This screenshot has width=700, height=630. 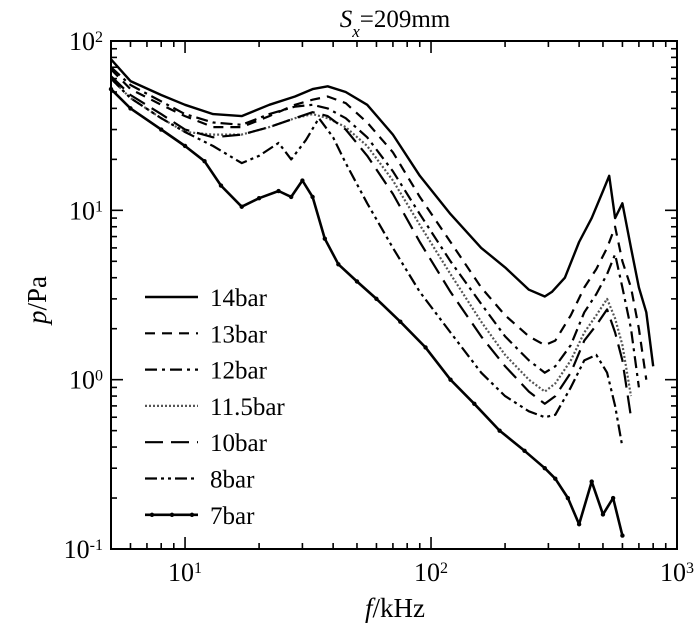 I want to click on legend-label-10bar: 10bar, so click(x=239, y=443).